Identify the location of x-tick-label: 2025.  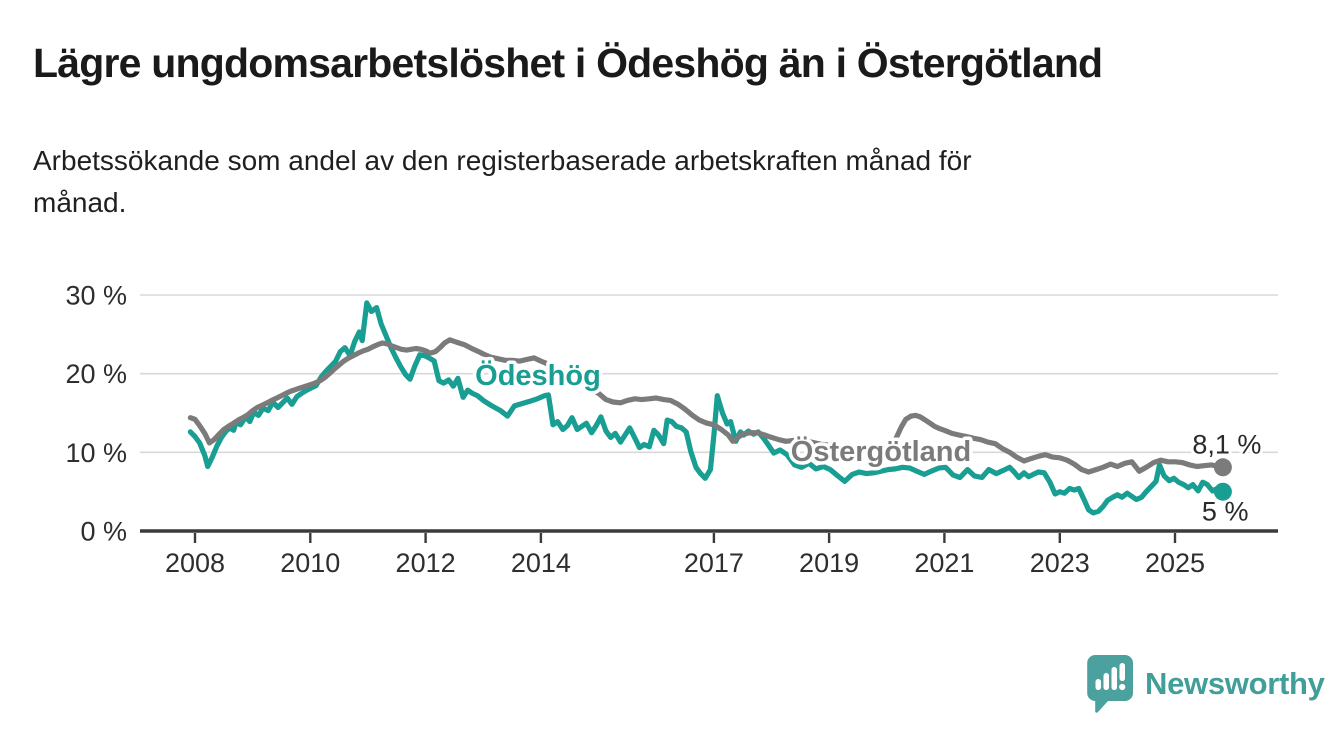
(1175, 563).